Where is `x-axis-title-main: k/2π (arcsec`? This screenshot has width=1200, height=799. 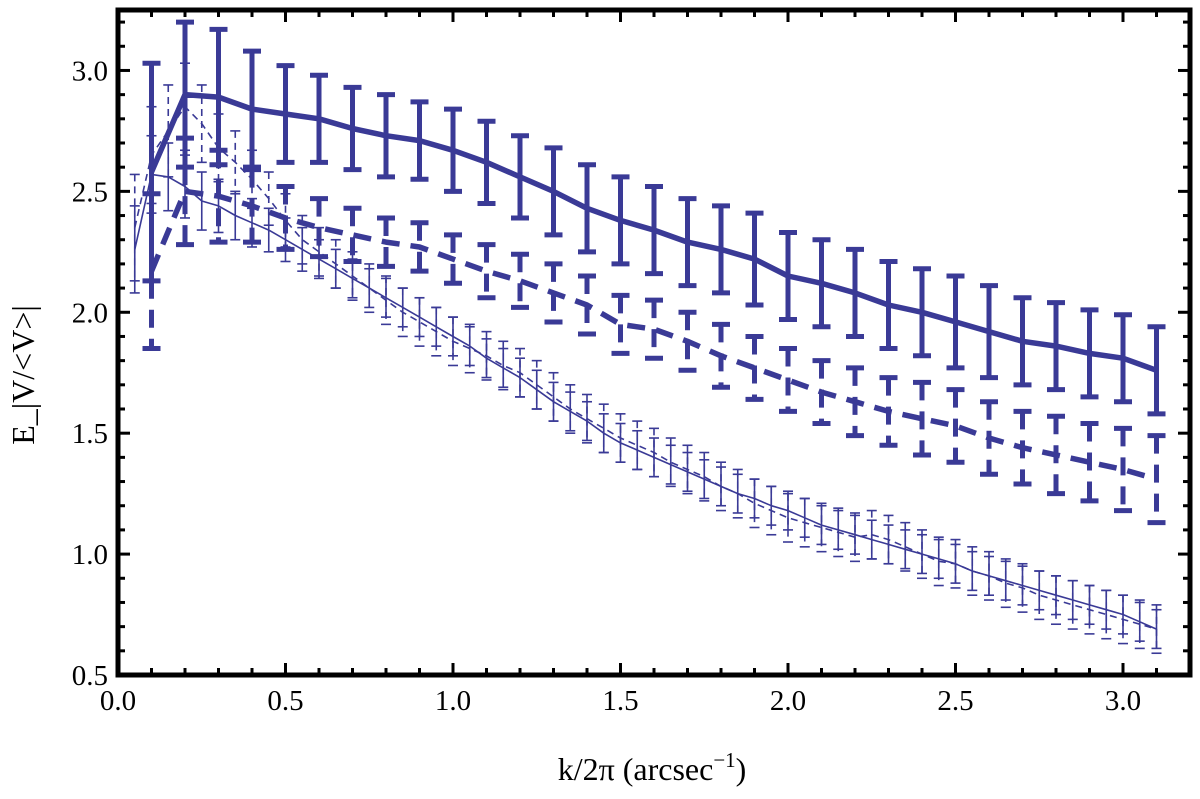
x-axis-title-main: k/2π (arcsec is located at coordinates (636, 769).